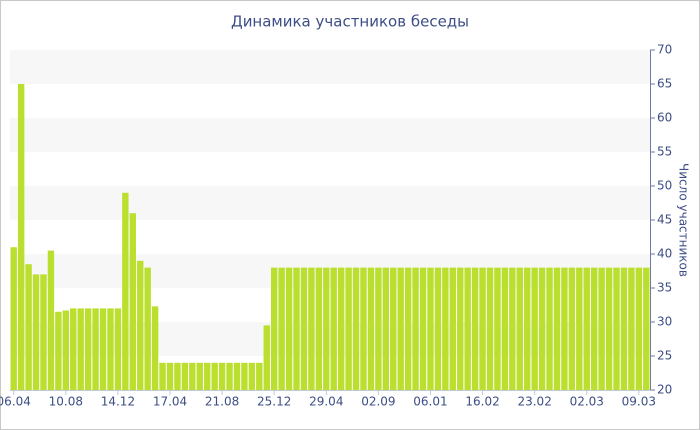 The image size is (700, 430). What do you see at coordinates (664, 186) in the screenshot?
I see `y-tick-label: 50` at bounding box center [664, 186].